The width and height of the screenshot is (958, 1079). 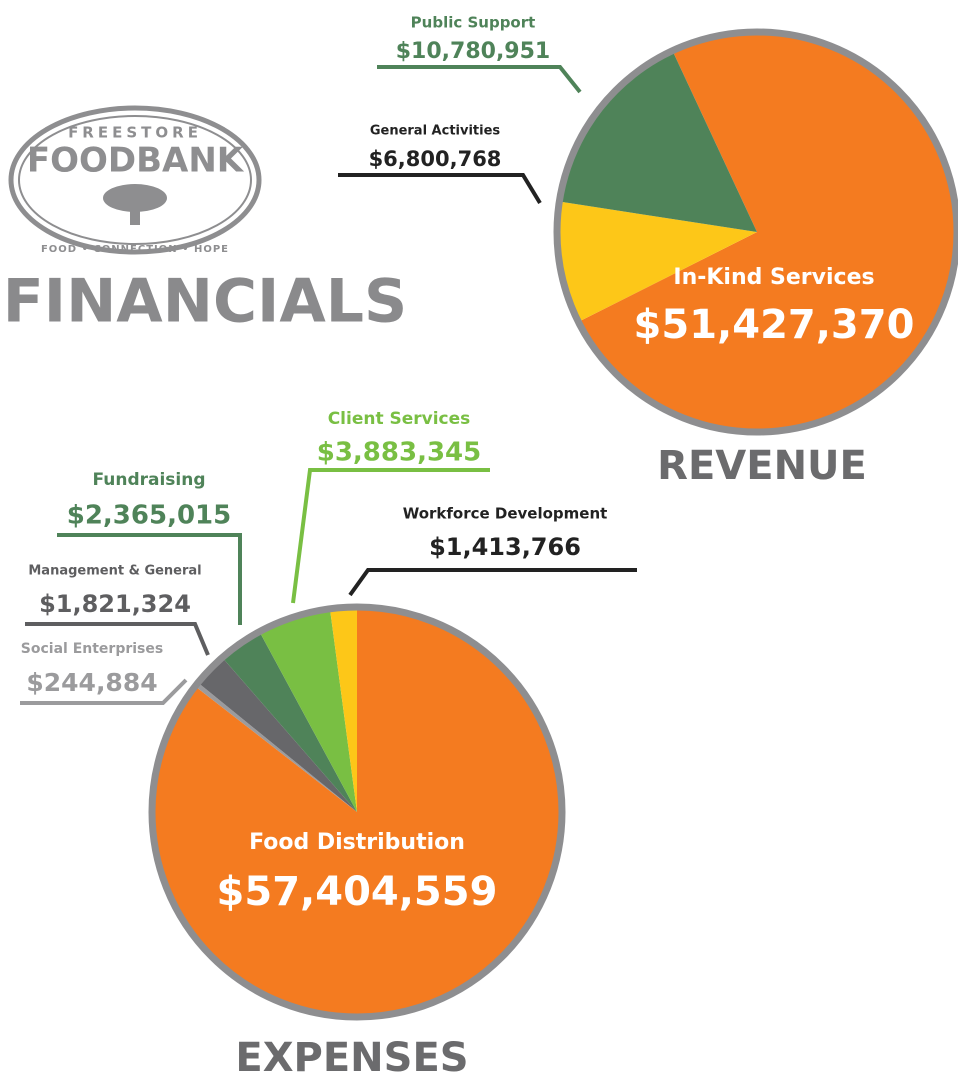 What do you see at coordinates (136, 161) in the screenshot?
I see `logo-main: FOODBANK` at bounding box center [136, 161].